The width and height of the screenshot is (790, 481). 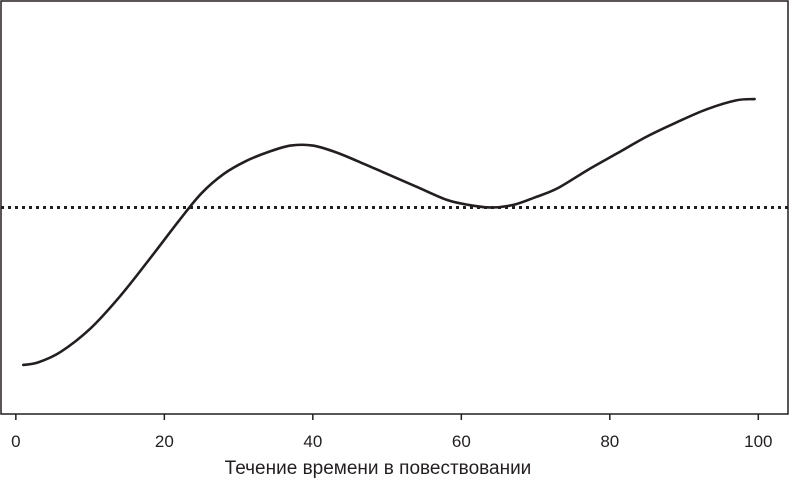 I want to click on x-tick-label-20: 20, so click(x=164, y=441).